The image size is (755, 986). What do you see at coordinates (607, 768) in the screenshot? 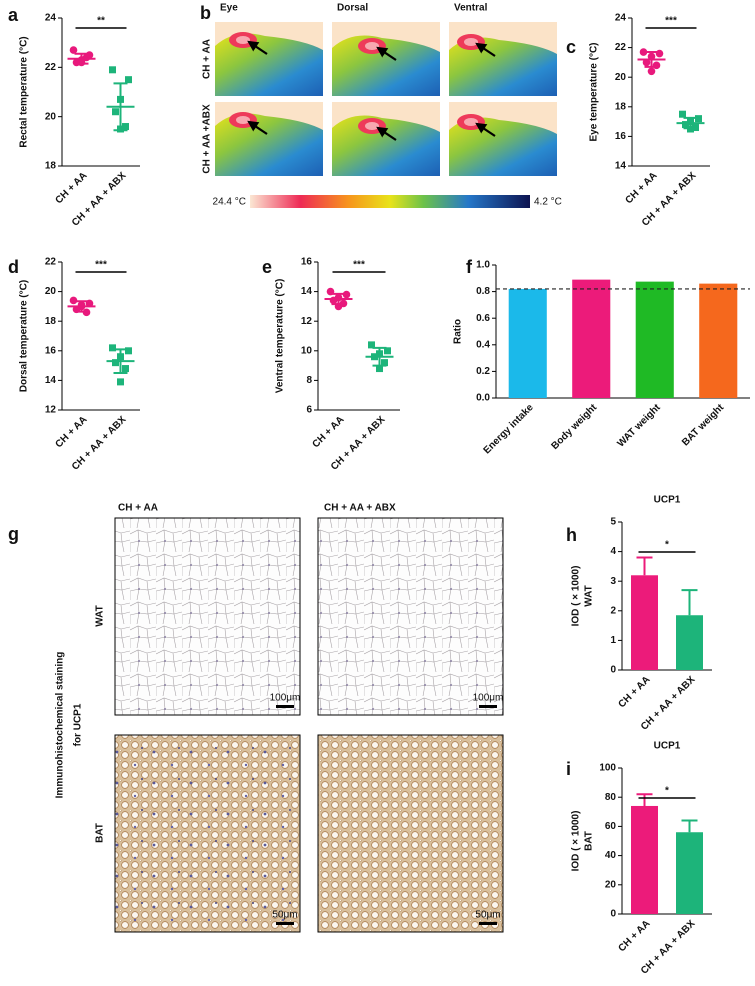
I see `y-tick-label: 100` at bounding box center [607, 768].